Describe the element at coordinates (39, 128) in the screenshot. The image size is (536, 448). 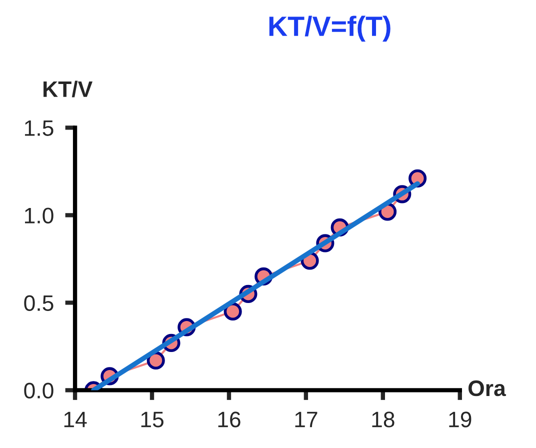
I see `y-tick-label: 1.5` at that location.